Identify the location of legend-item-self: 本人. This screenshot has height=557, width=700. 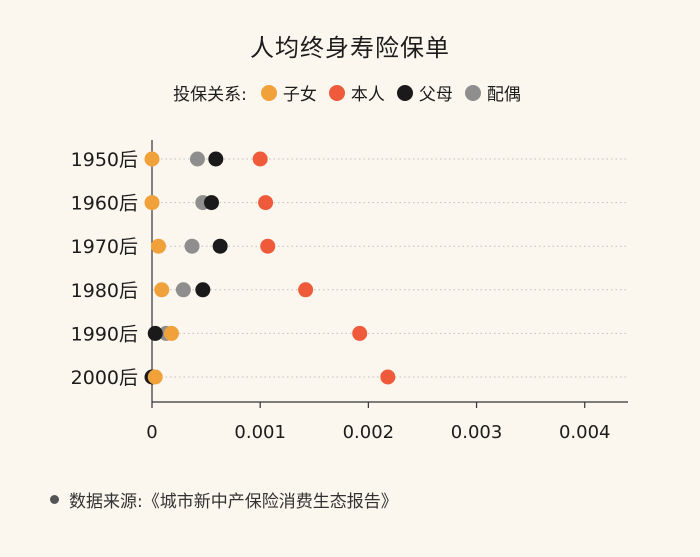
(356, 92).